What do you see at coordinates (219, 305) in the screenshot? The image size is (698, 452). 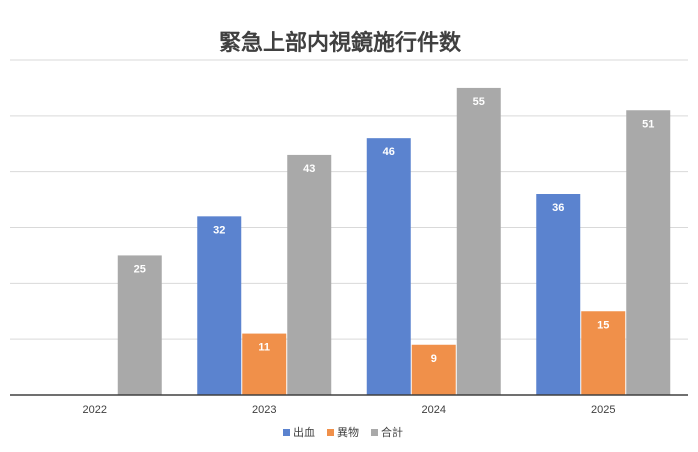 I see `bar-出血-2023` at bounding box center [219, 305].